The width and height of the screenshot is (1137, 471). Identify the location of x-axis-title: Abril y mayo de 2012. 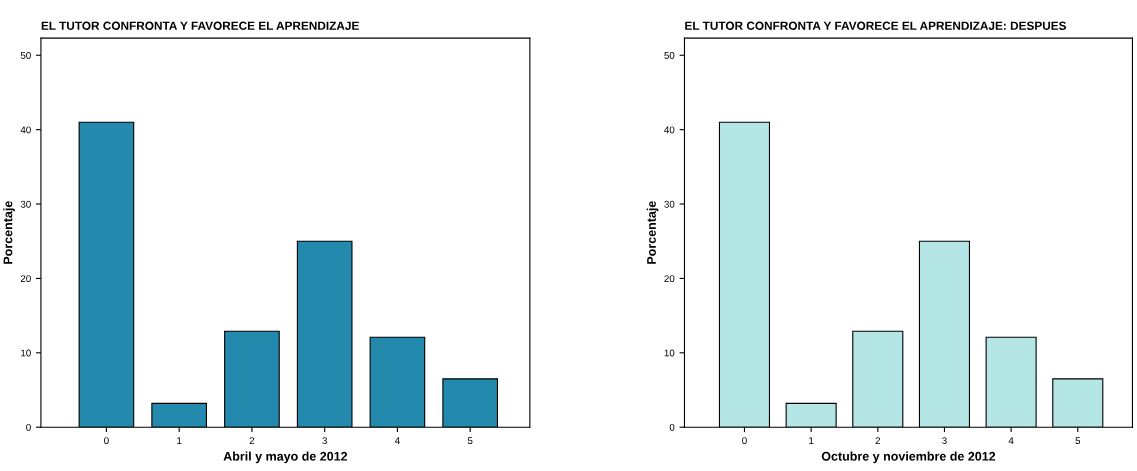
(285, 457).